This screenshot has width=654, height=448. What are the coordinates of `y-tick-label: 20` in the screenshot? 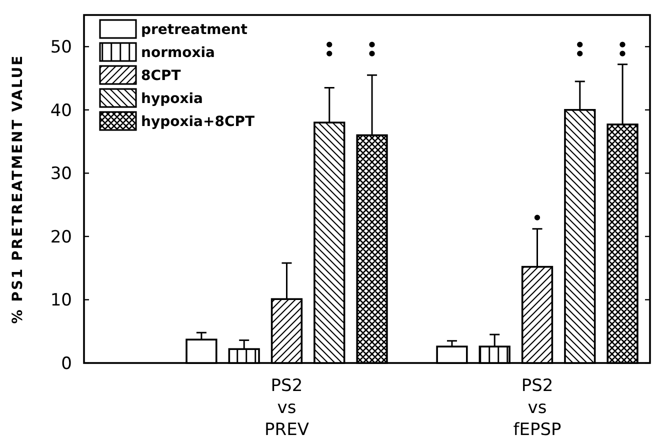 It's located at (61, 237).